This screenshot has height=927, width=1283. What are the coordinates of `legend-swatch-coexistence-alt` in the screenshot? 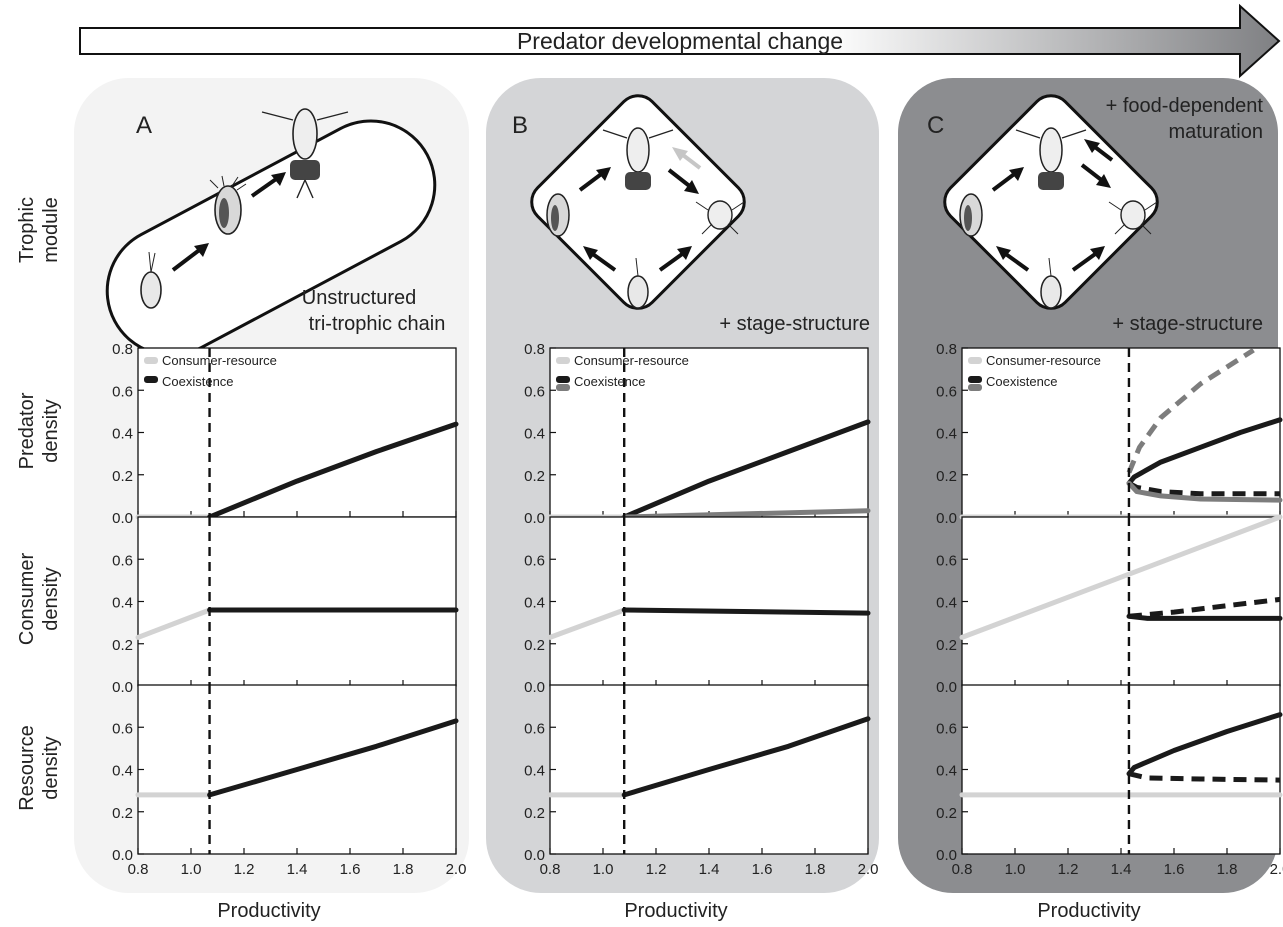 It's located at (563, 387).